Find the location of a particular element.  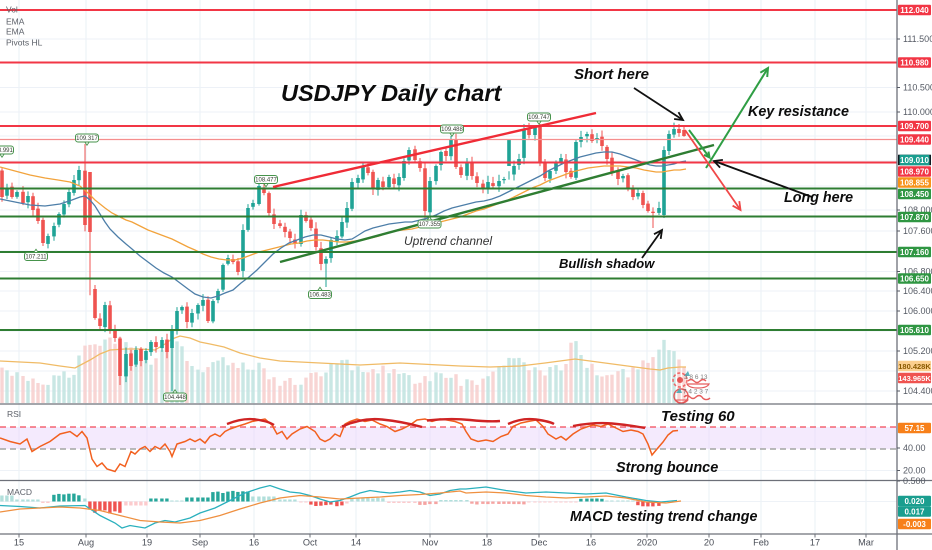

svg-text: 107.160 is located at coordinates (914, 252).